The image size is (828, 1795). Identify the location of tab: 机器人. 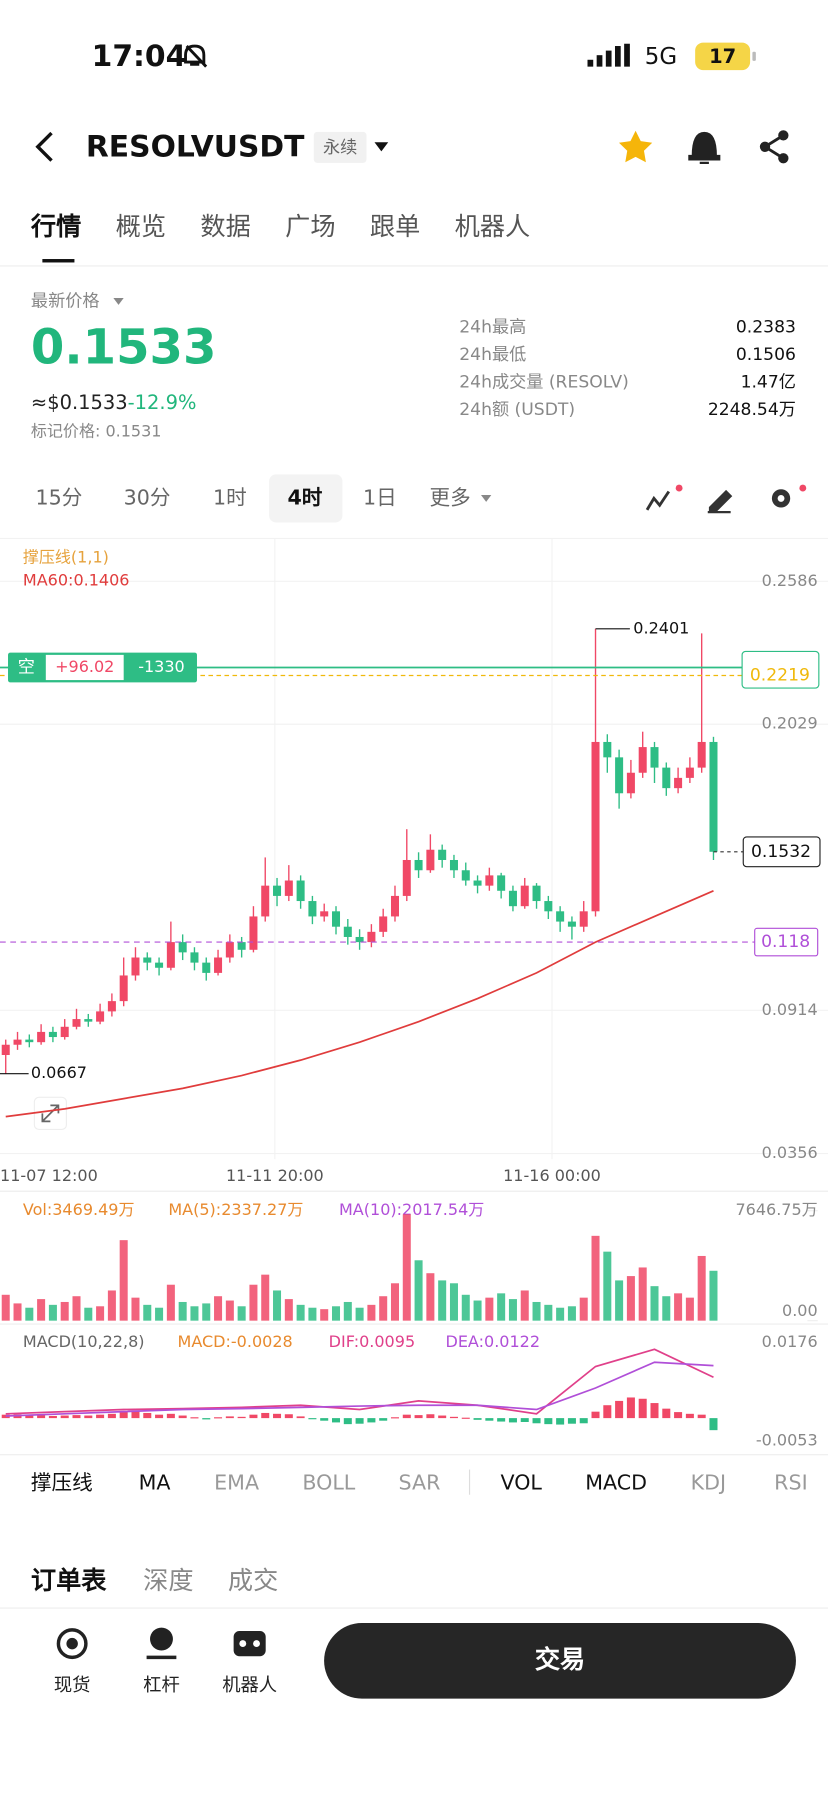
(493, 226).